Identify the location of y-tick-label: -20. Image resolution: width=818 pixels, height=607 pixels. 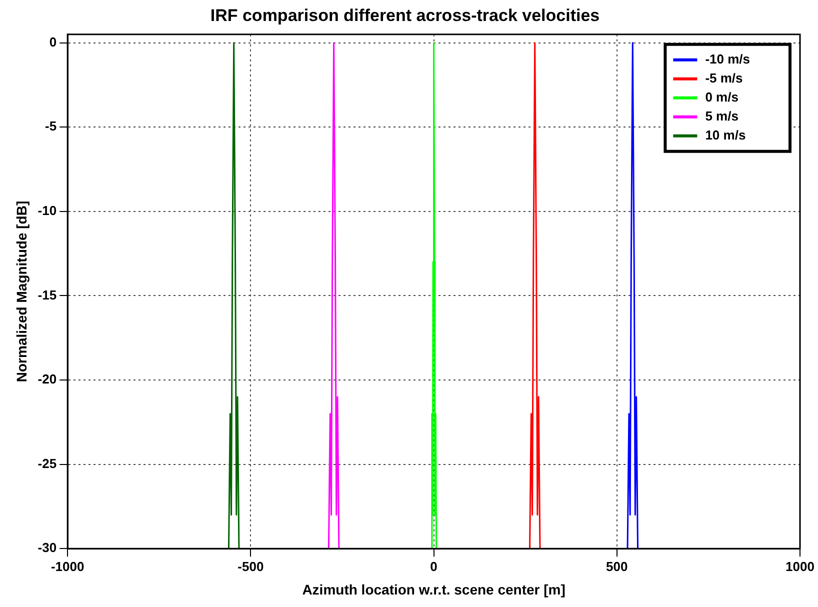
(47, 379).